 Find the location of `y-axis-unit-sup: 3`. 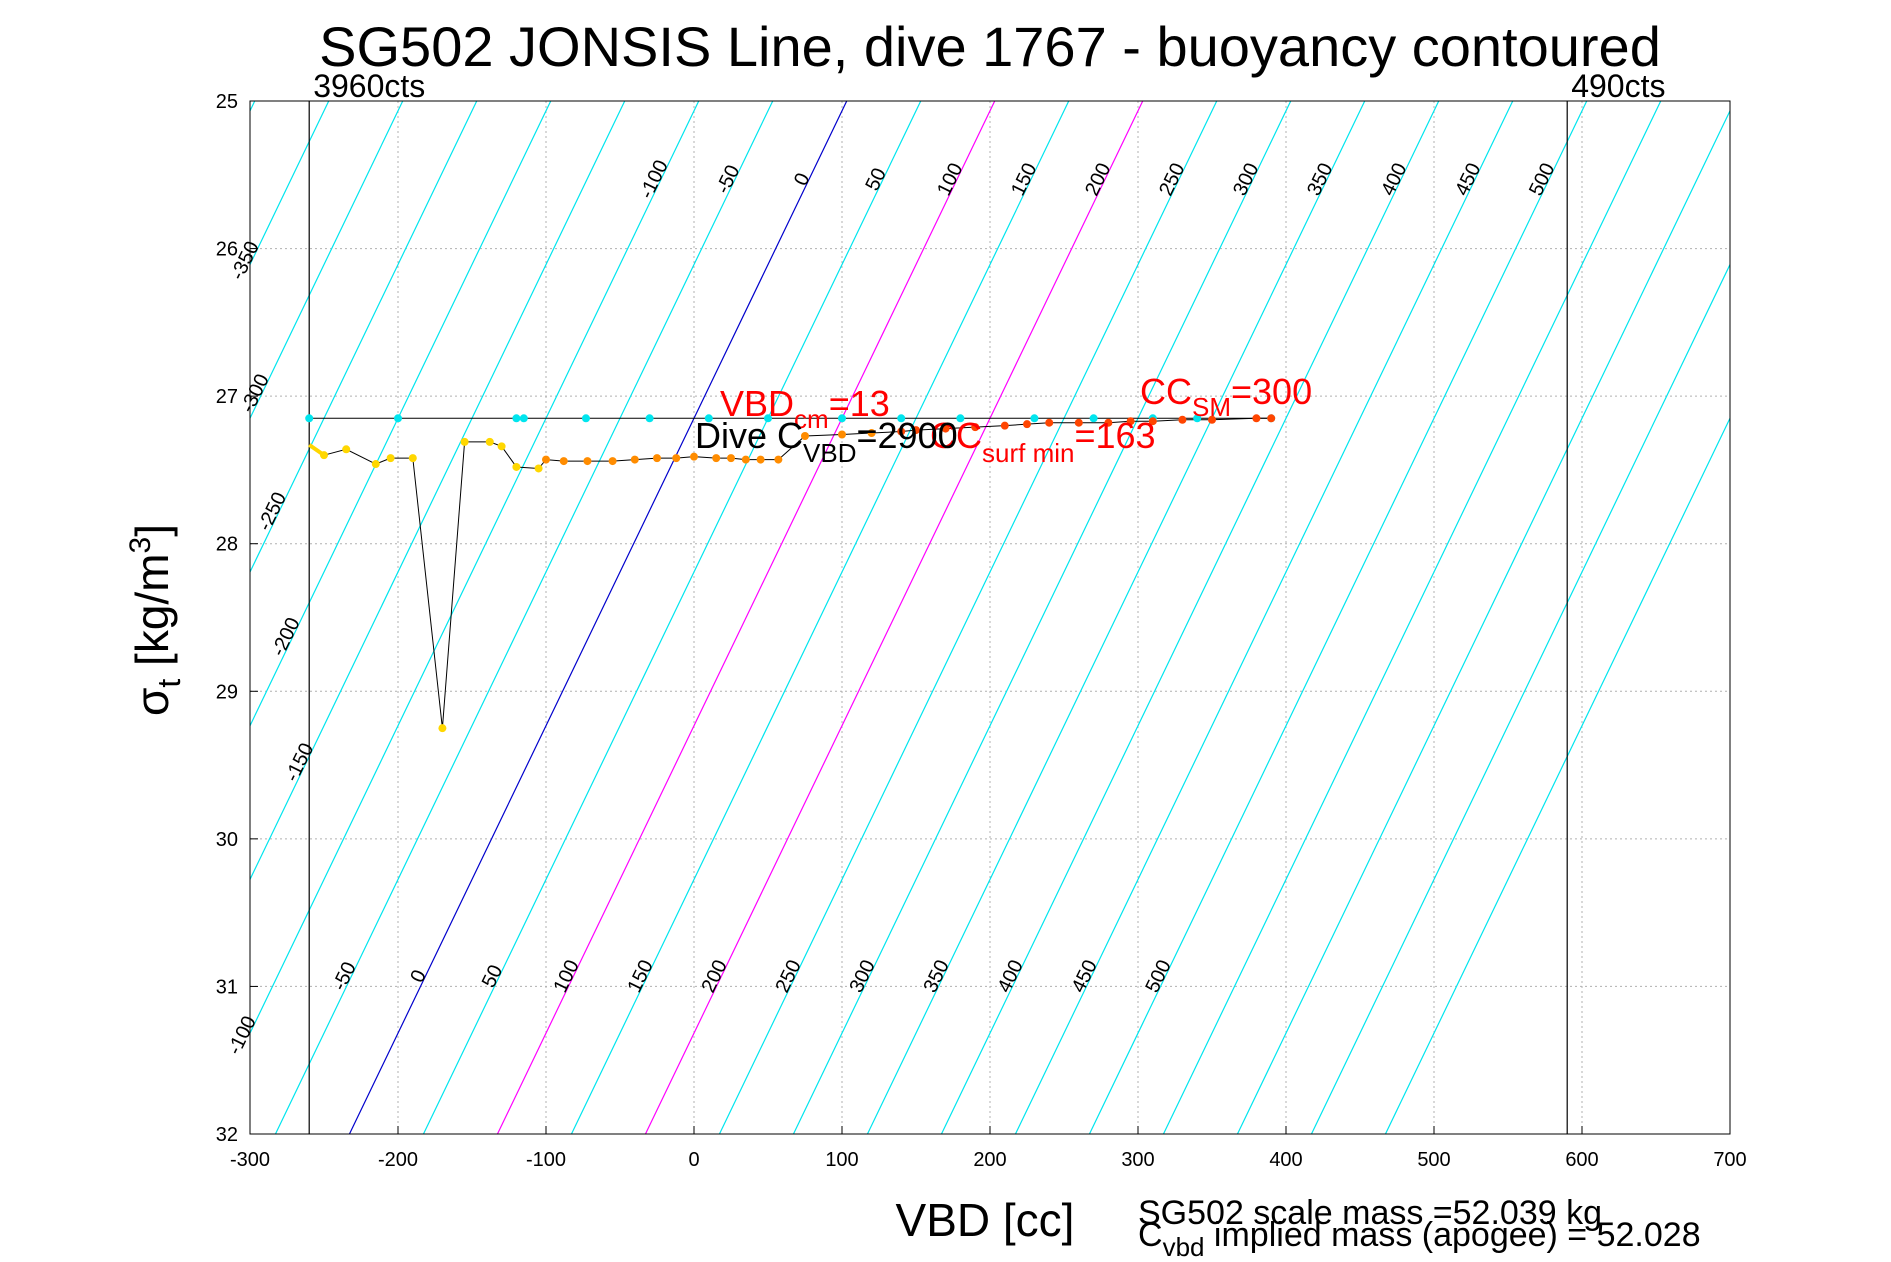

y-axis-unit-sup: 3 is located at coordinates (140, 545).